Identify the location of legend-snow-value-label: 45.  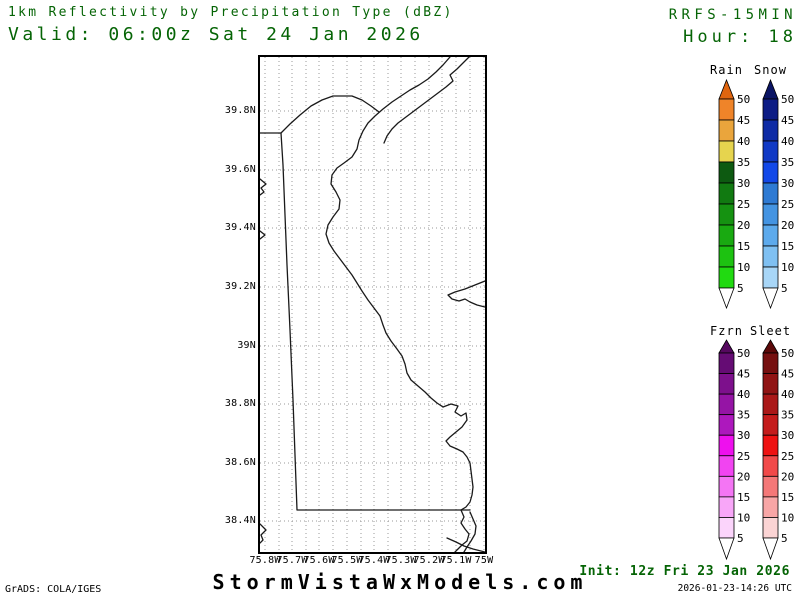
(787, 120).